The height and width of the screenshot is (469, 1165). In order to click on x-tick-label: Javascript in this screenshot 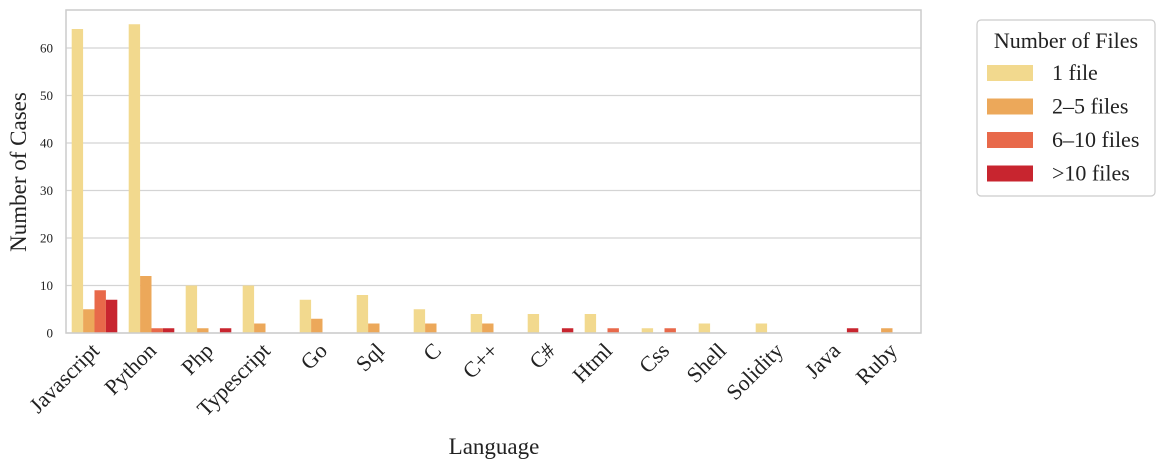, I will do `click(64, 378)`.